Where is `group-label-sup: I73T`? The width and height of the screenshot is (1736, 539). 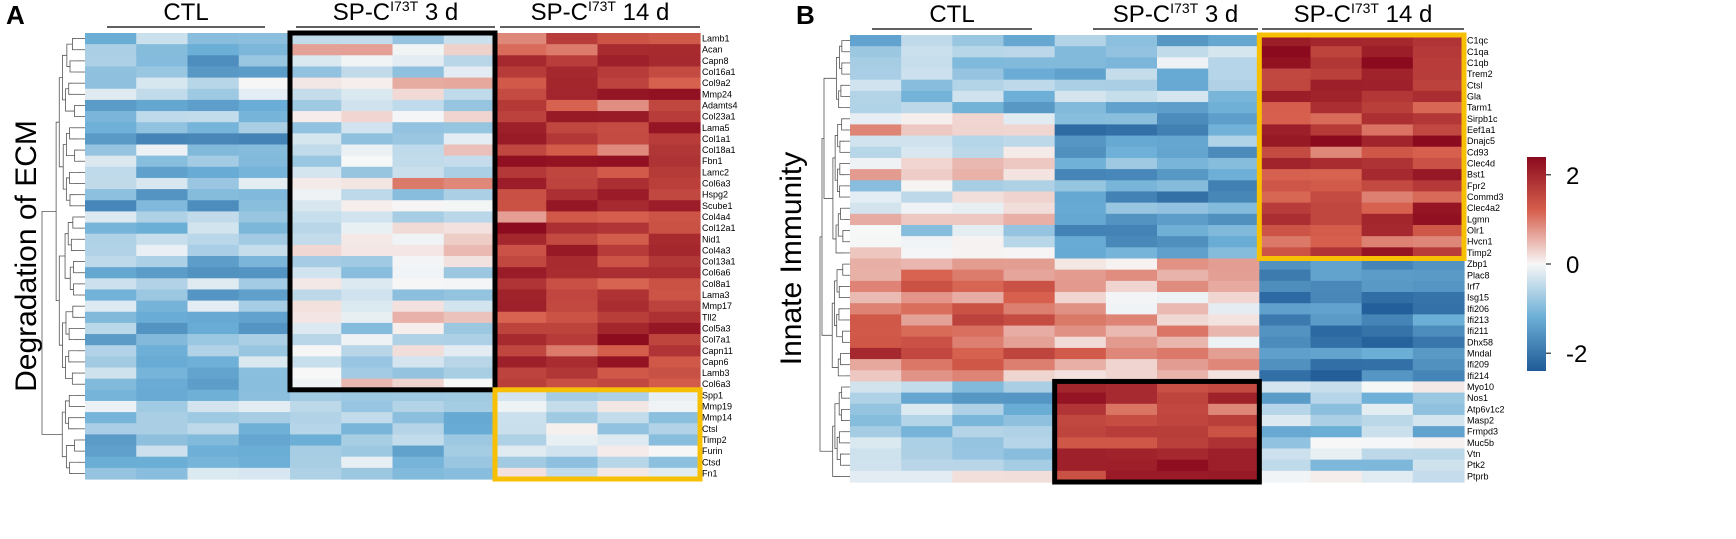
group-label-sup: I73T is located at coordinates (1365, 8).